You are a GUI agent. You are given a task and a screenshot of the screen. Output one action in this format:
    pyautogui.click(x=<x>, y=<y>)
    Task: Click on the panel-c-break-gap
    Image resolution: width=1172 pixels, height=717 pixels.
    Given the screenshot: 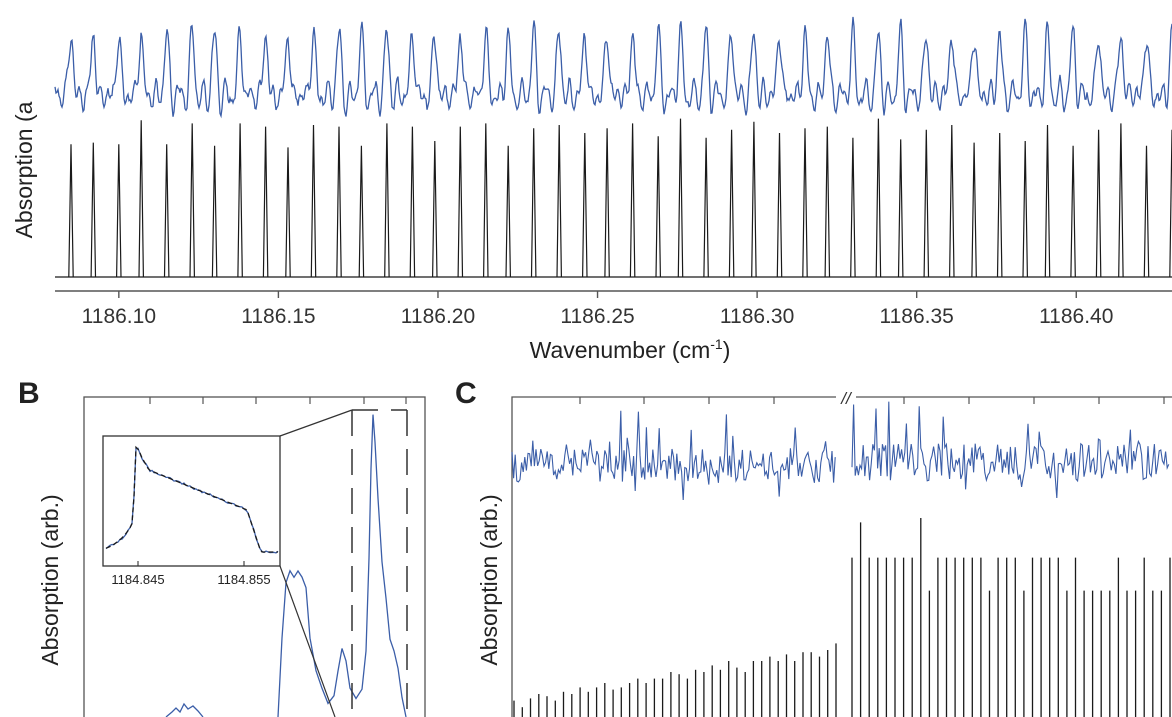 What is the action you would take?
    pyautogui.click(x=846, y=396)
    